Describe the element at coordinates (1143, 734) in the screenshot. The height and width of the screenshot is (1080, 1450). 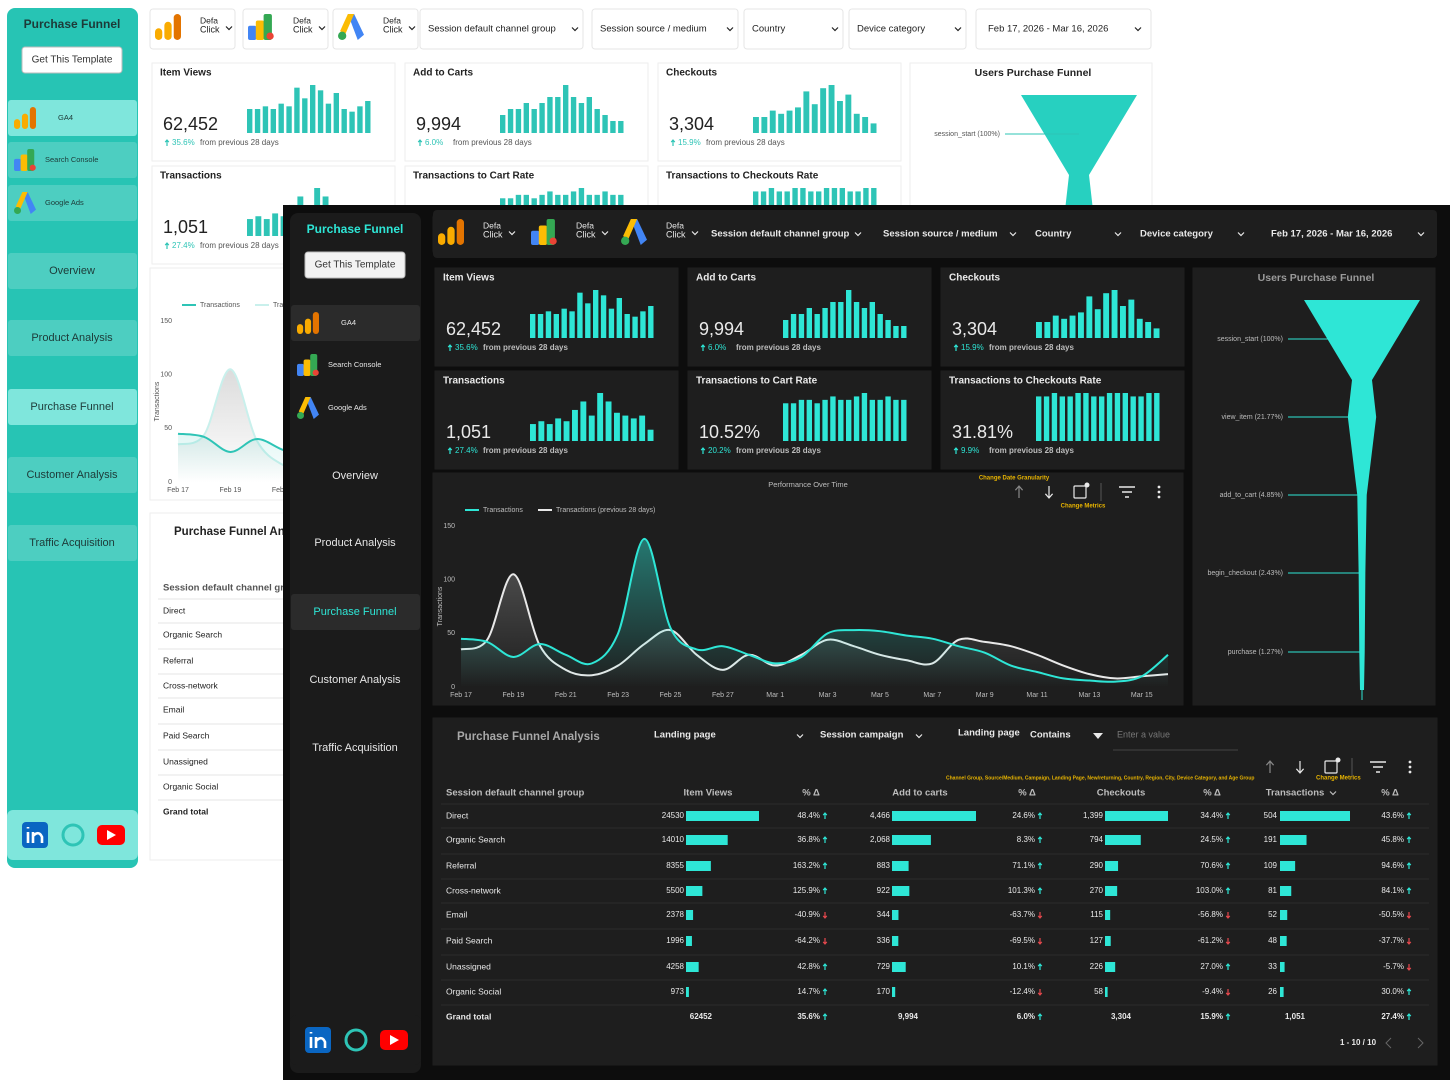
I see `filter-input: Enter a value` at that location.